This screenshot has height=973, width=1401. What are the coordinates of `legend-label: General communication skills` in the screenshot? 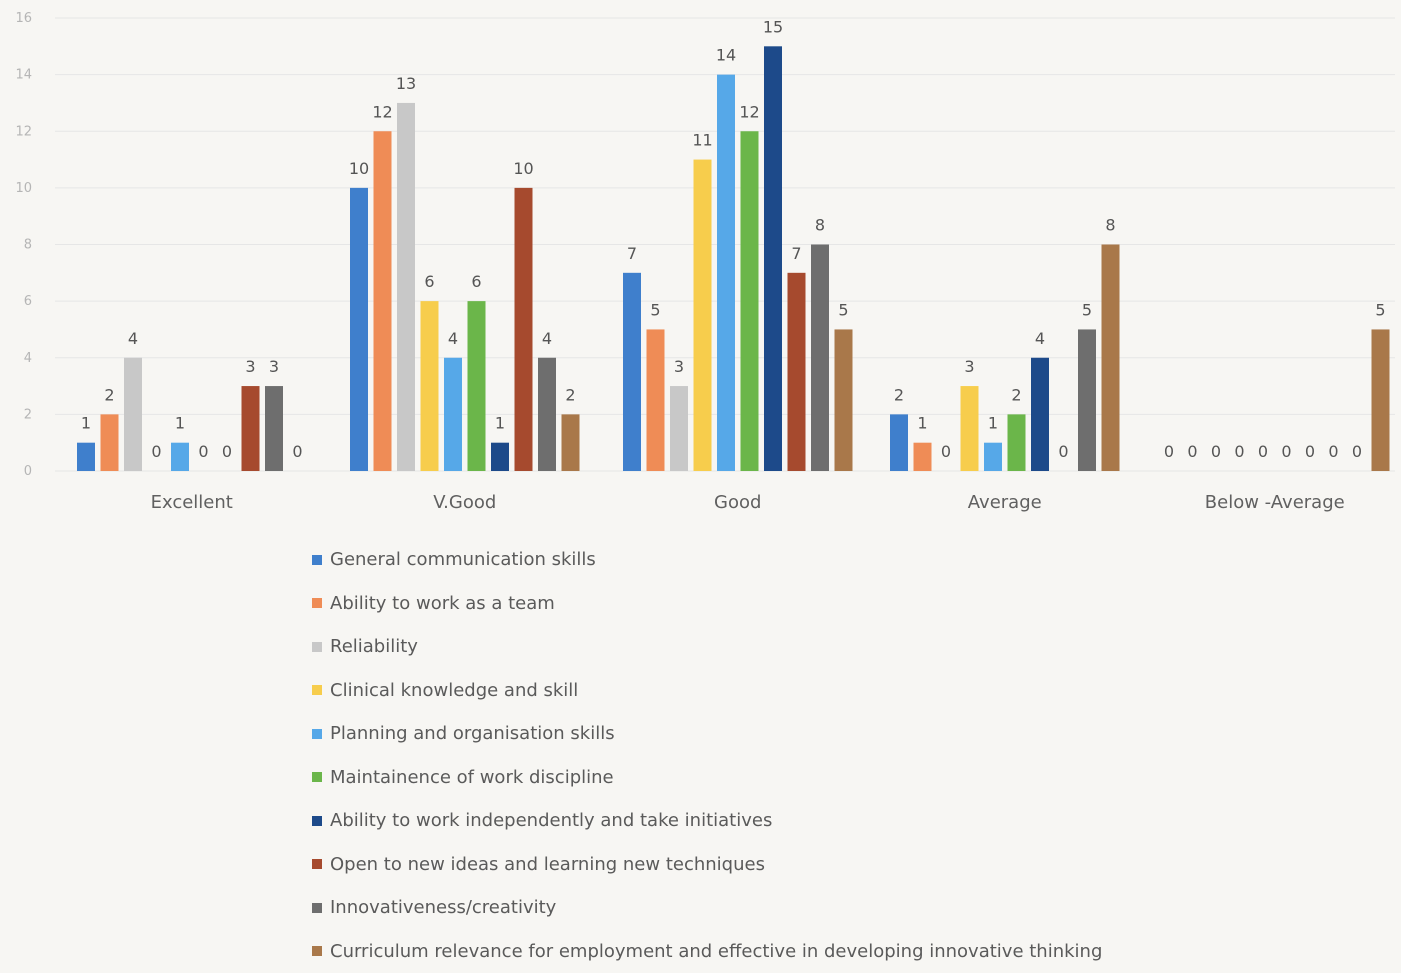 It's located at (463, 559).